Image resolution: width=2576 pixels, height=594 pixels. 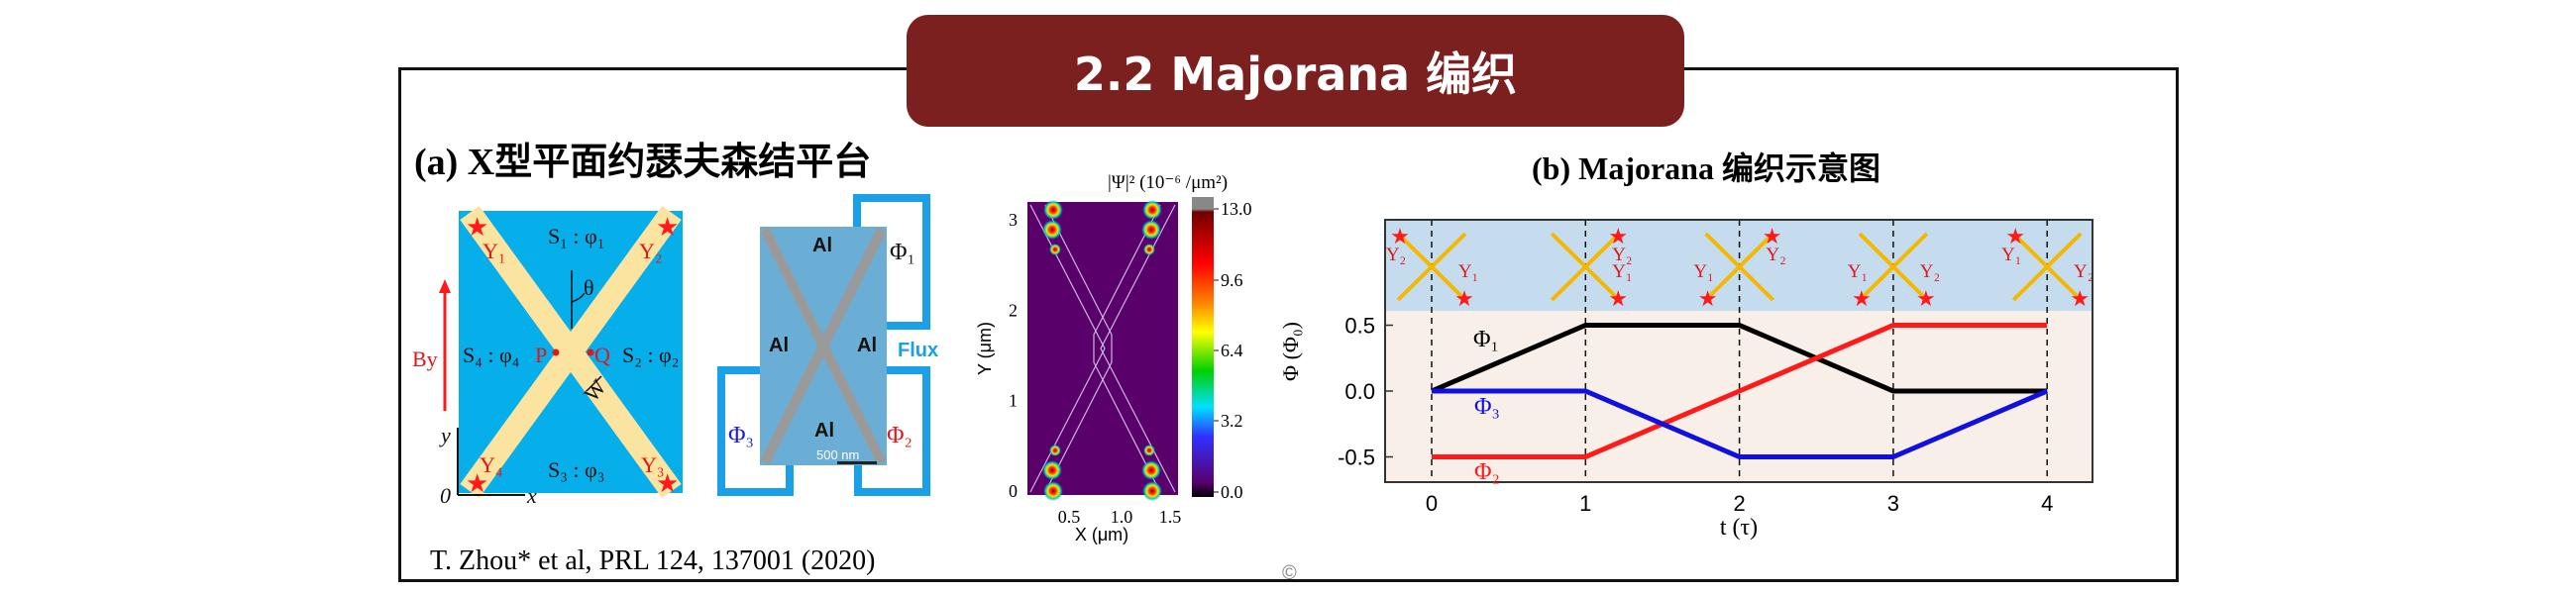 What do you see at coordinates (1585, 503) in the screenshot?
I see `x-tick-label: 1` at bounding box center [1585, 503].